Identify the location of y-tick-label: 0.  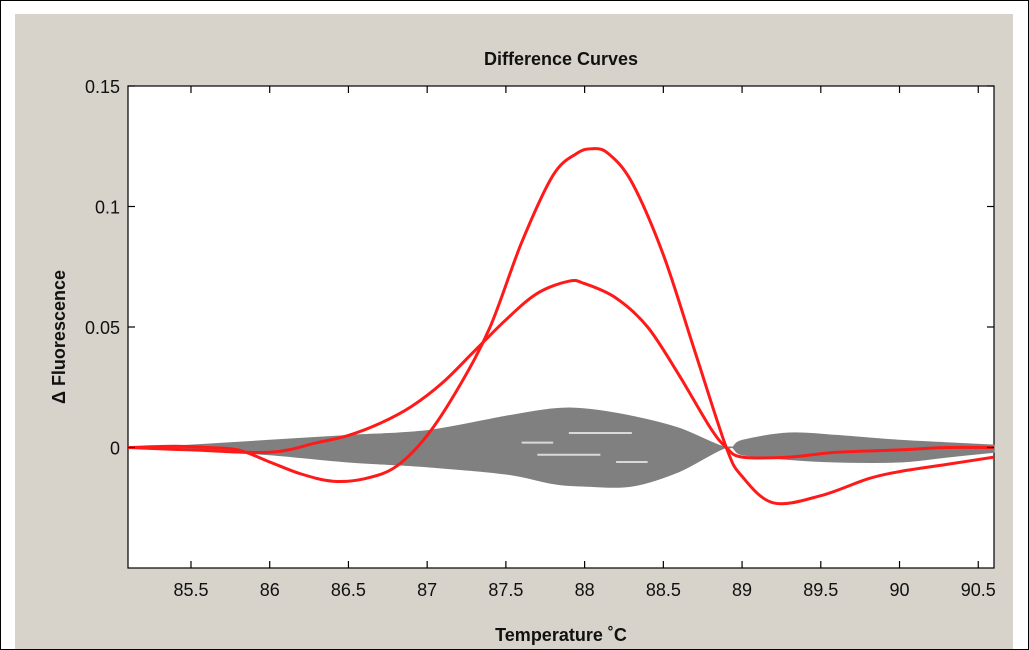
(115, 449).